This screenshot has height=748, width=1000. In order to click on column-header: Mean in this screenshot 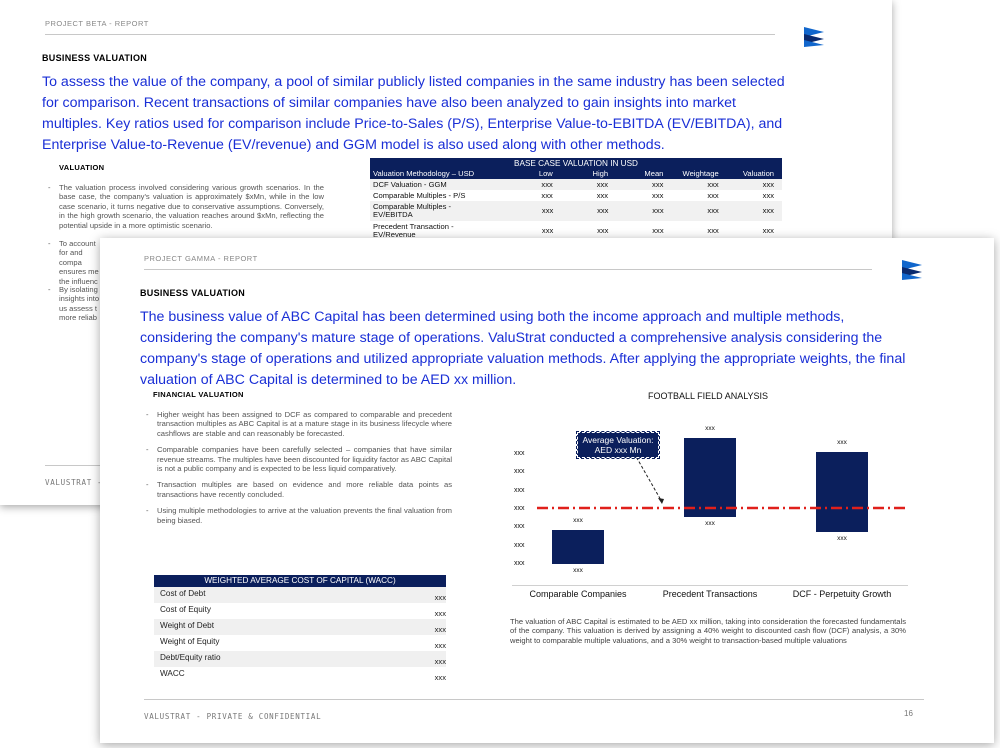, I will do `click(654, 173)`.